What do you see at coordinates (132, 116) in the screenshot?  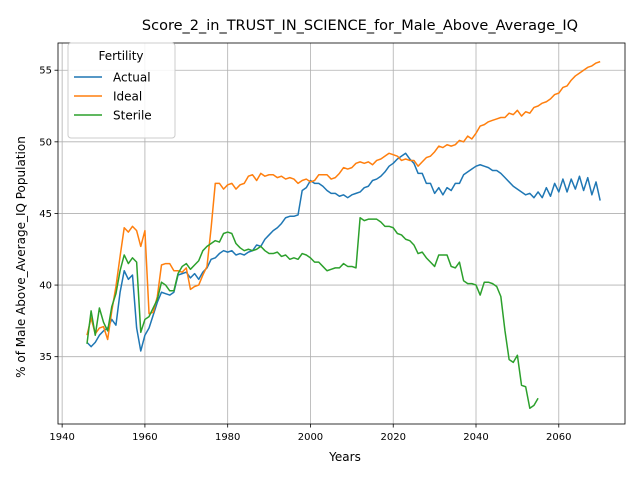 I see `legend-label-sterile: Sterile` at bounding box center [132, 116].